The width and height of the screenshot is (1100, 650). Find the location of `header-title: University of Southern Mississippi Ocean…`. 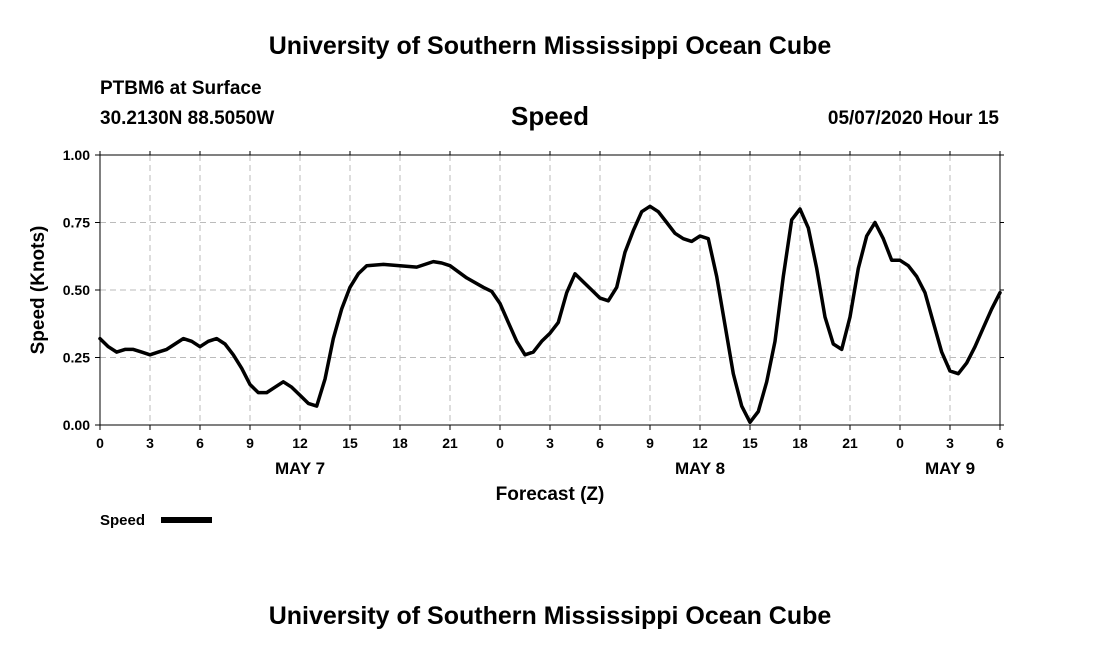

header-title: University of Southern Mississippi Ocean… is located at coordinates (550, 46).